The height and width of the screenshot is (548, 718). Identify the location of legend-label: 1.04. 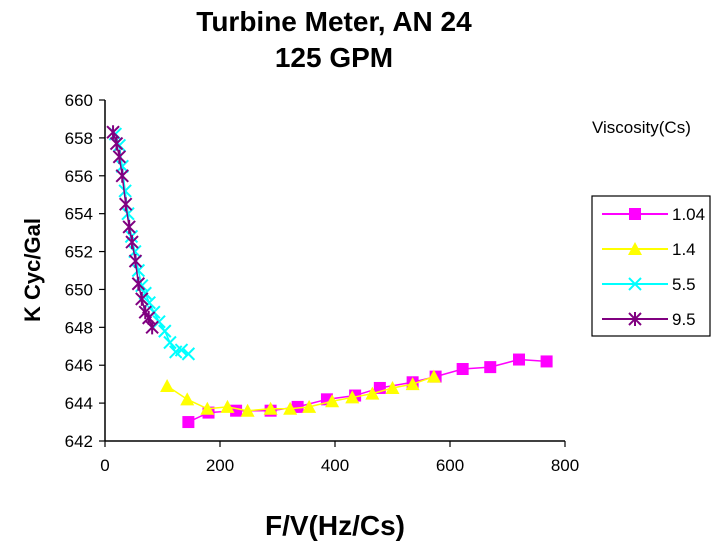
(688, 214).